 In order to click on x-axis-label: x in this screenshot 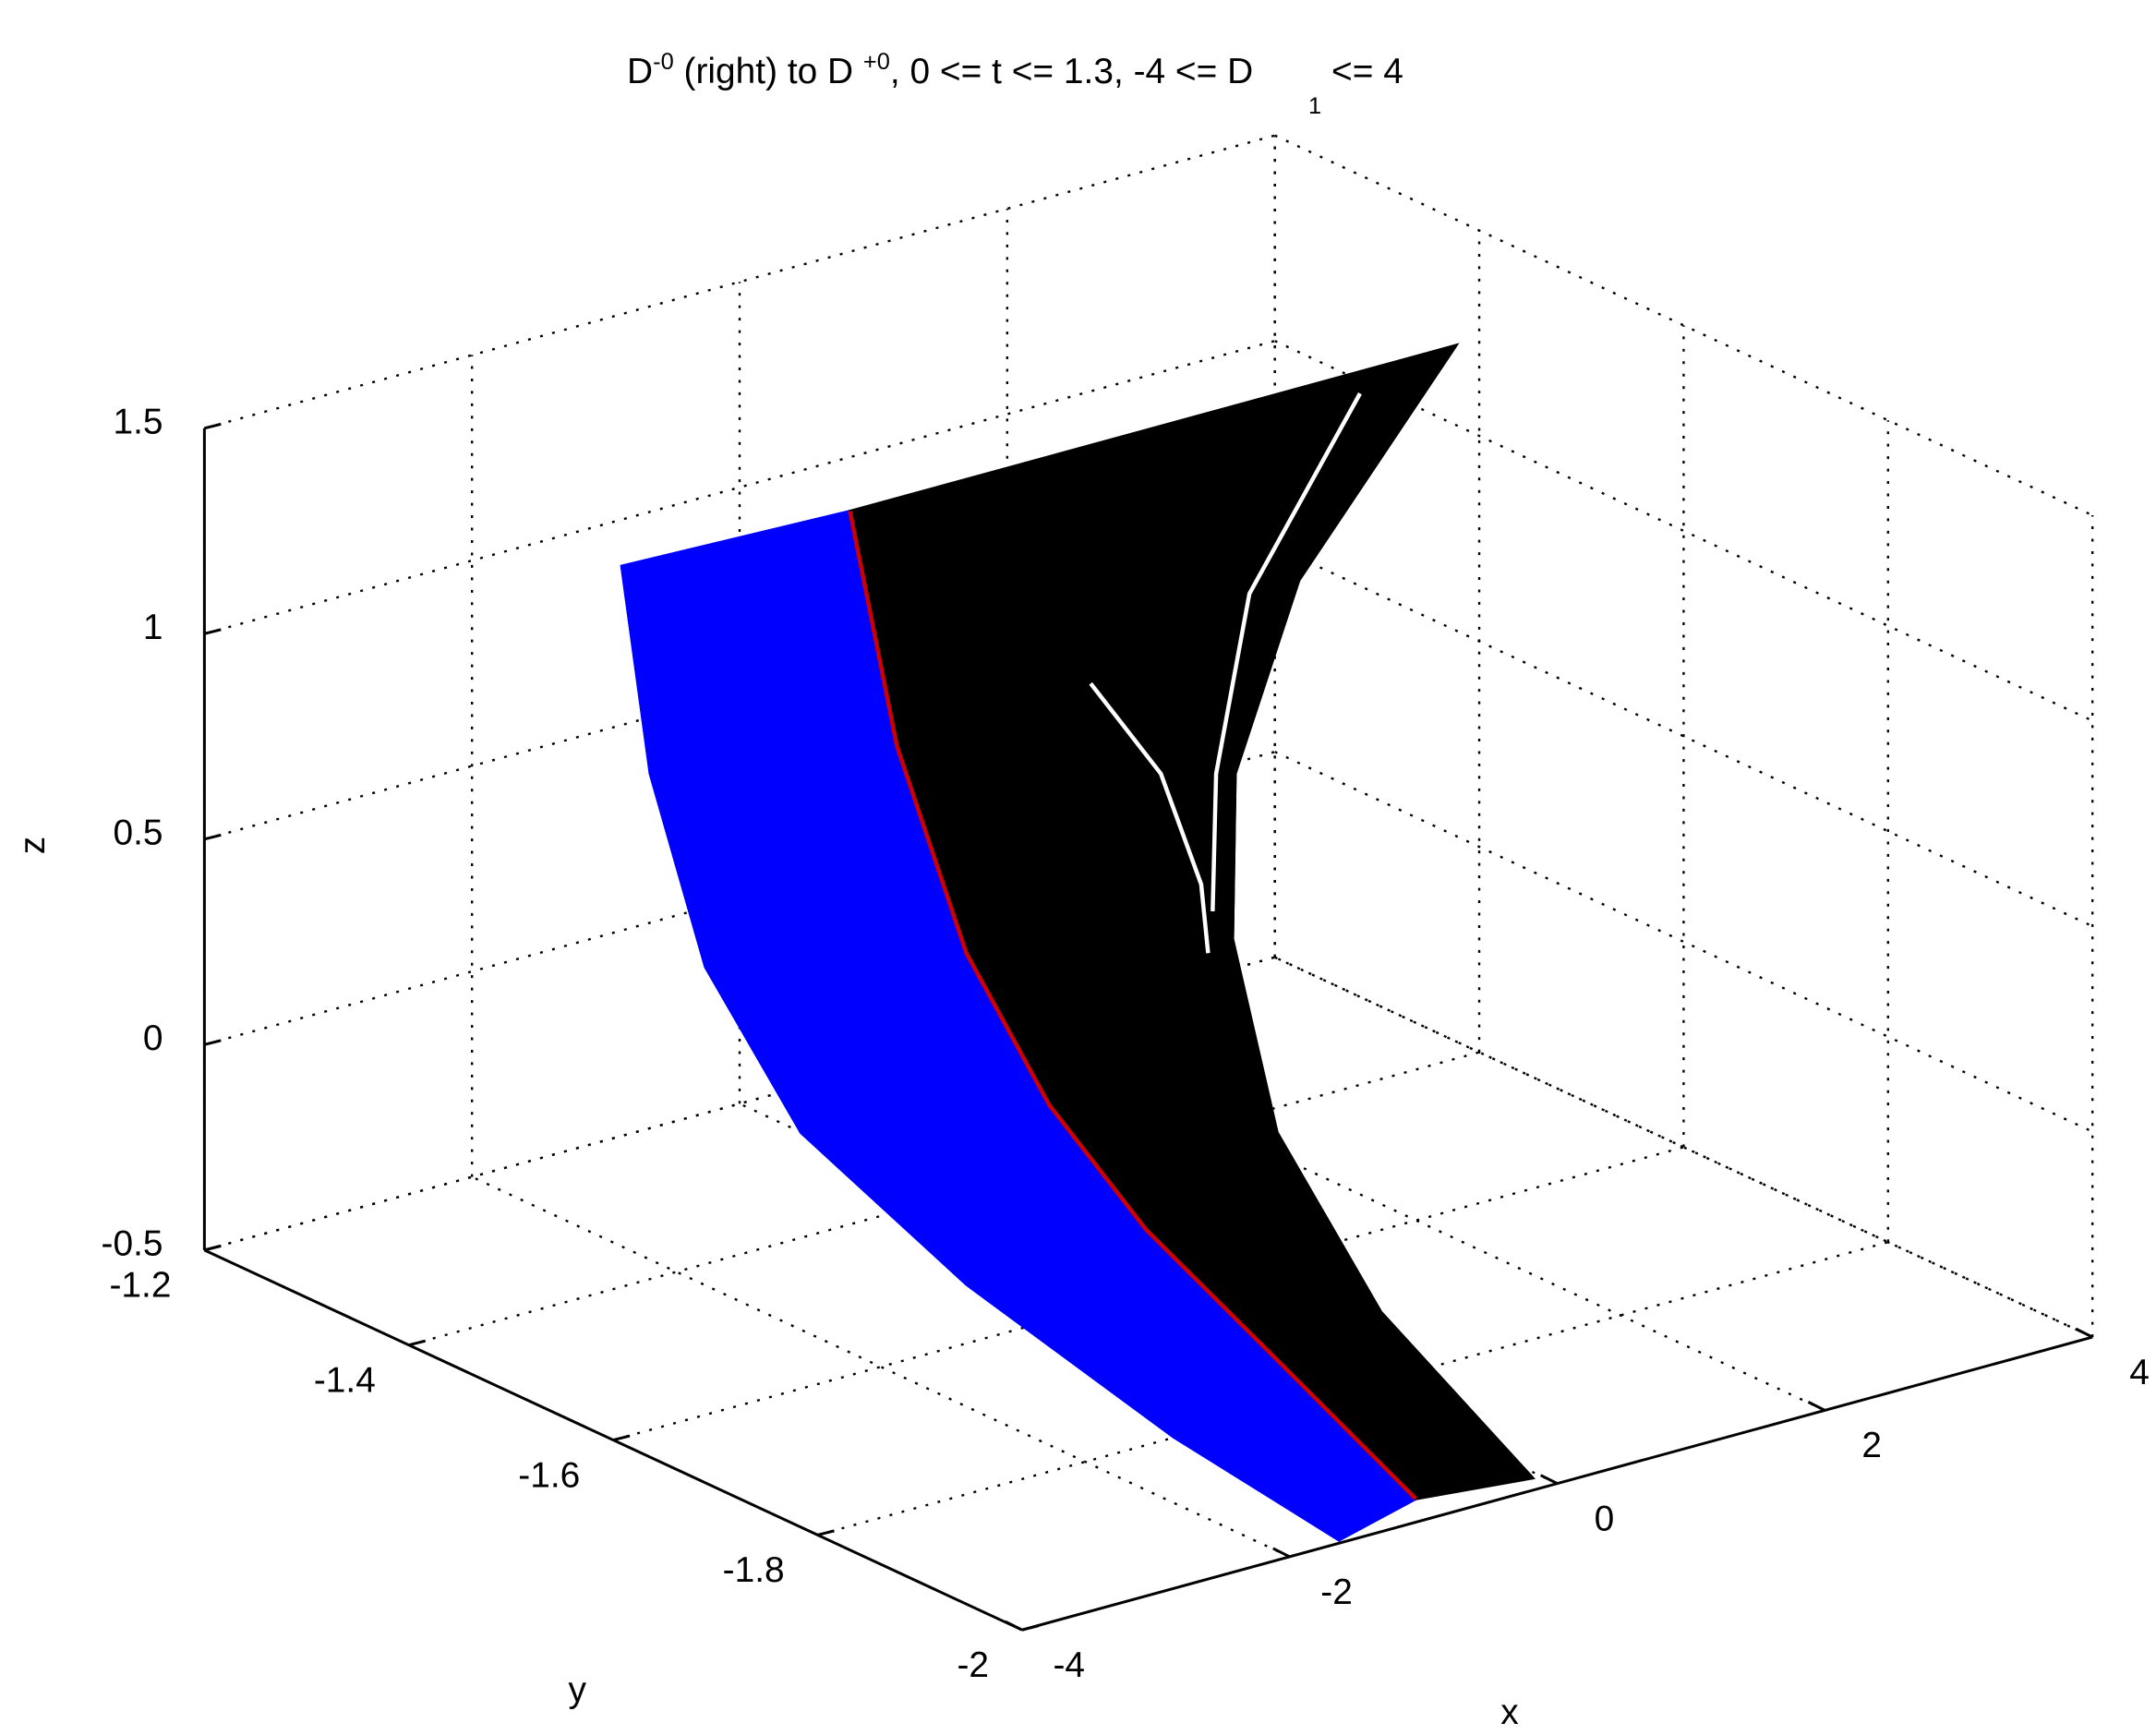, I will do `click(1509, 1712)`.